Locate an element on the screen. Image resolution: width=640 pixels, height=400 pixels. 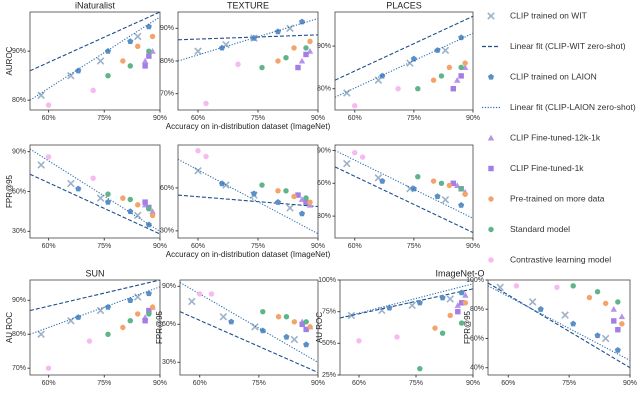
panel: 60% 75% 90% 40% 60% 80% 100% FPR@95 is located at coordinates (550, 332).